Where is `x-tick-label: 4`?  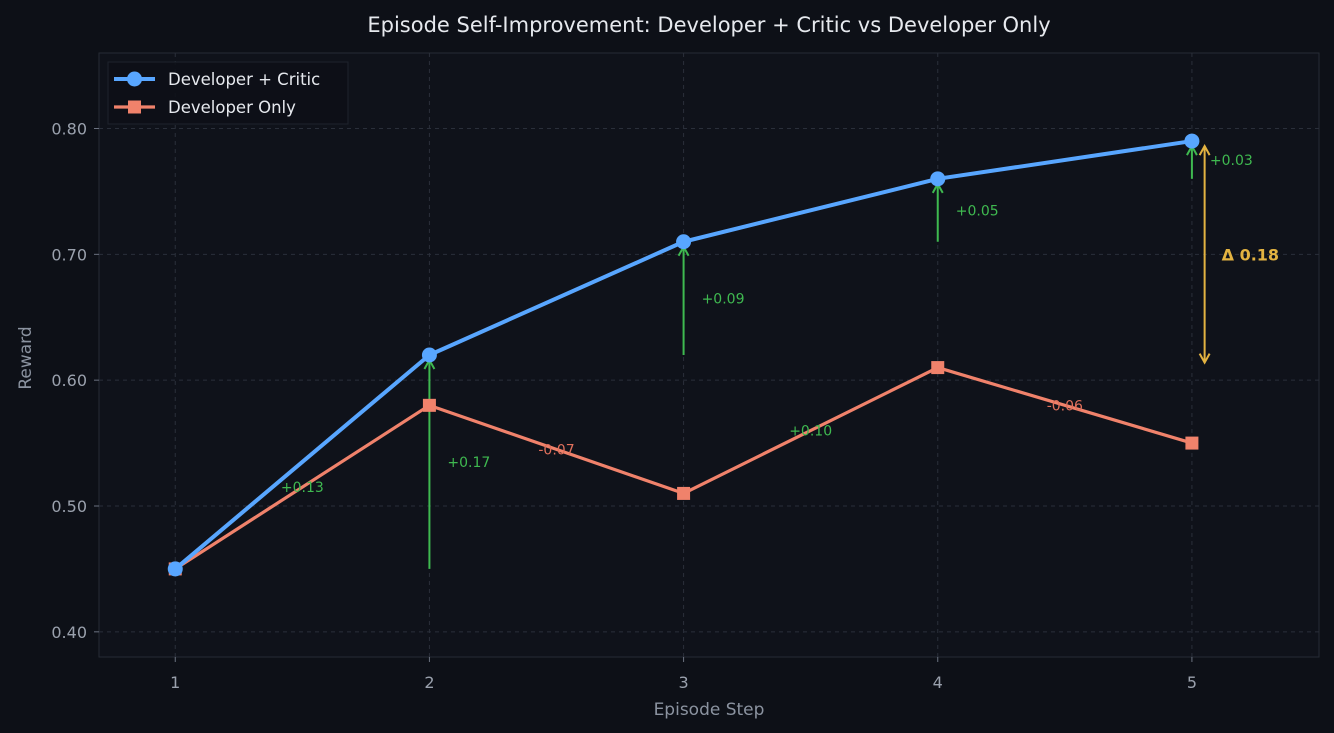
x-tick-label: 4 is located at coordinates (938, 682).